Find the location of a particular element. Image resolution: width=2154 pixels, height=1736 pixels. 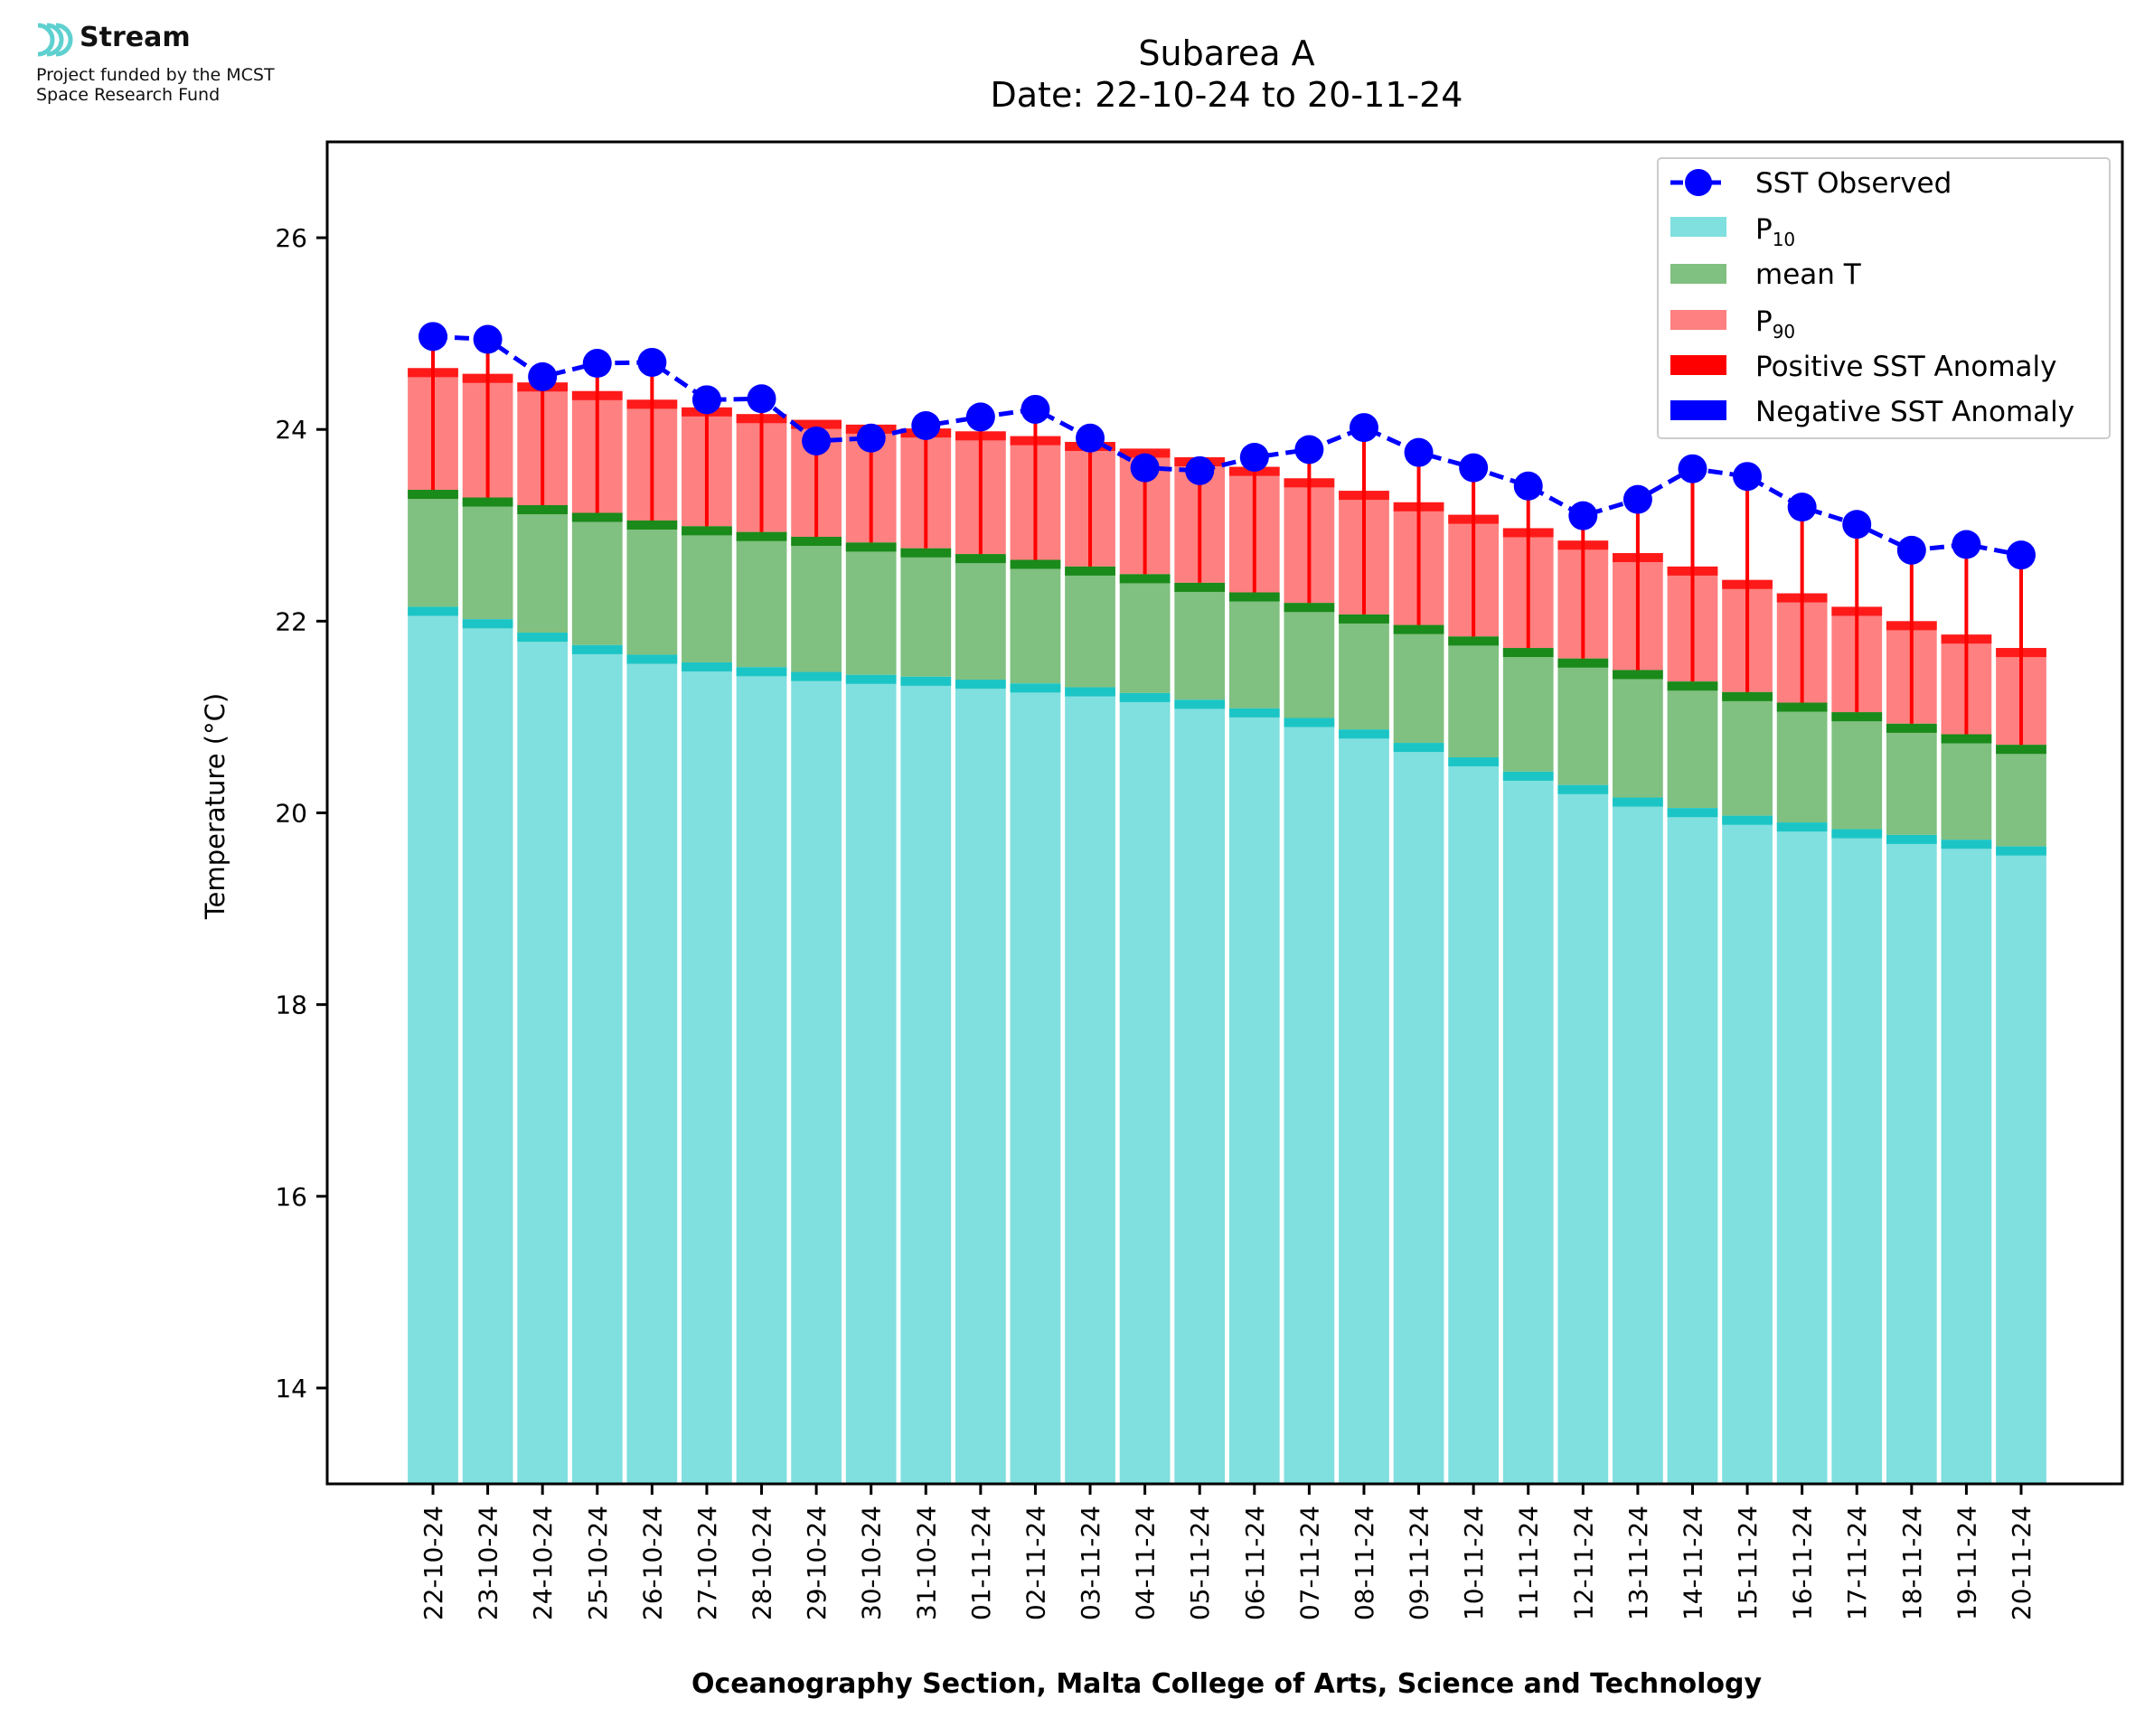

x-tick-label: 15-11-24 is located at coordinates (1748, 1563).